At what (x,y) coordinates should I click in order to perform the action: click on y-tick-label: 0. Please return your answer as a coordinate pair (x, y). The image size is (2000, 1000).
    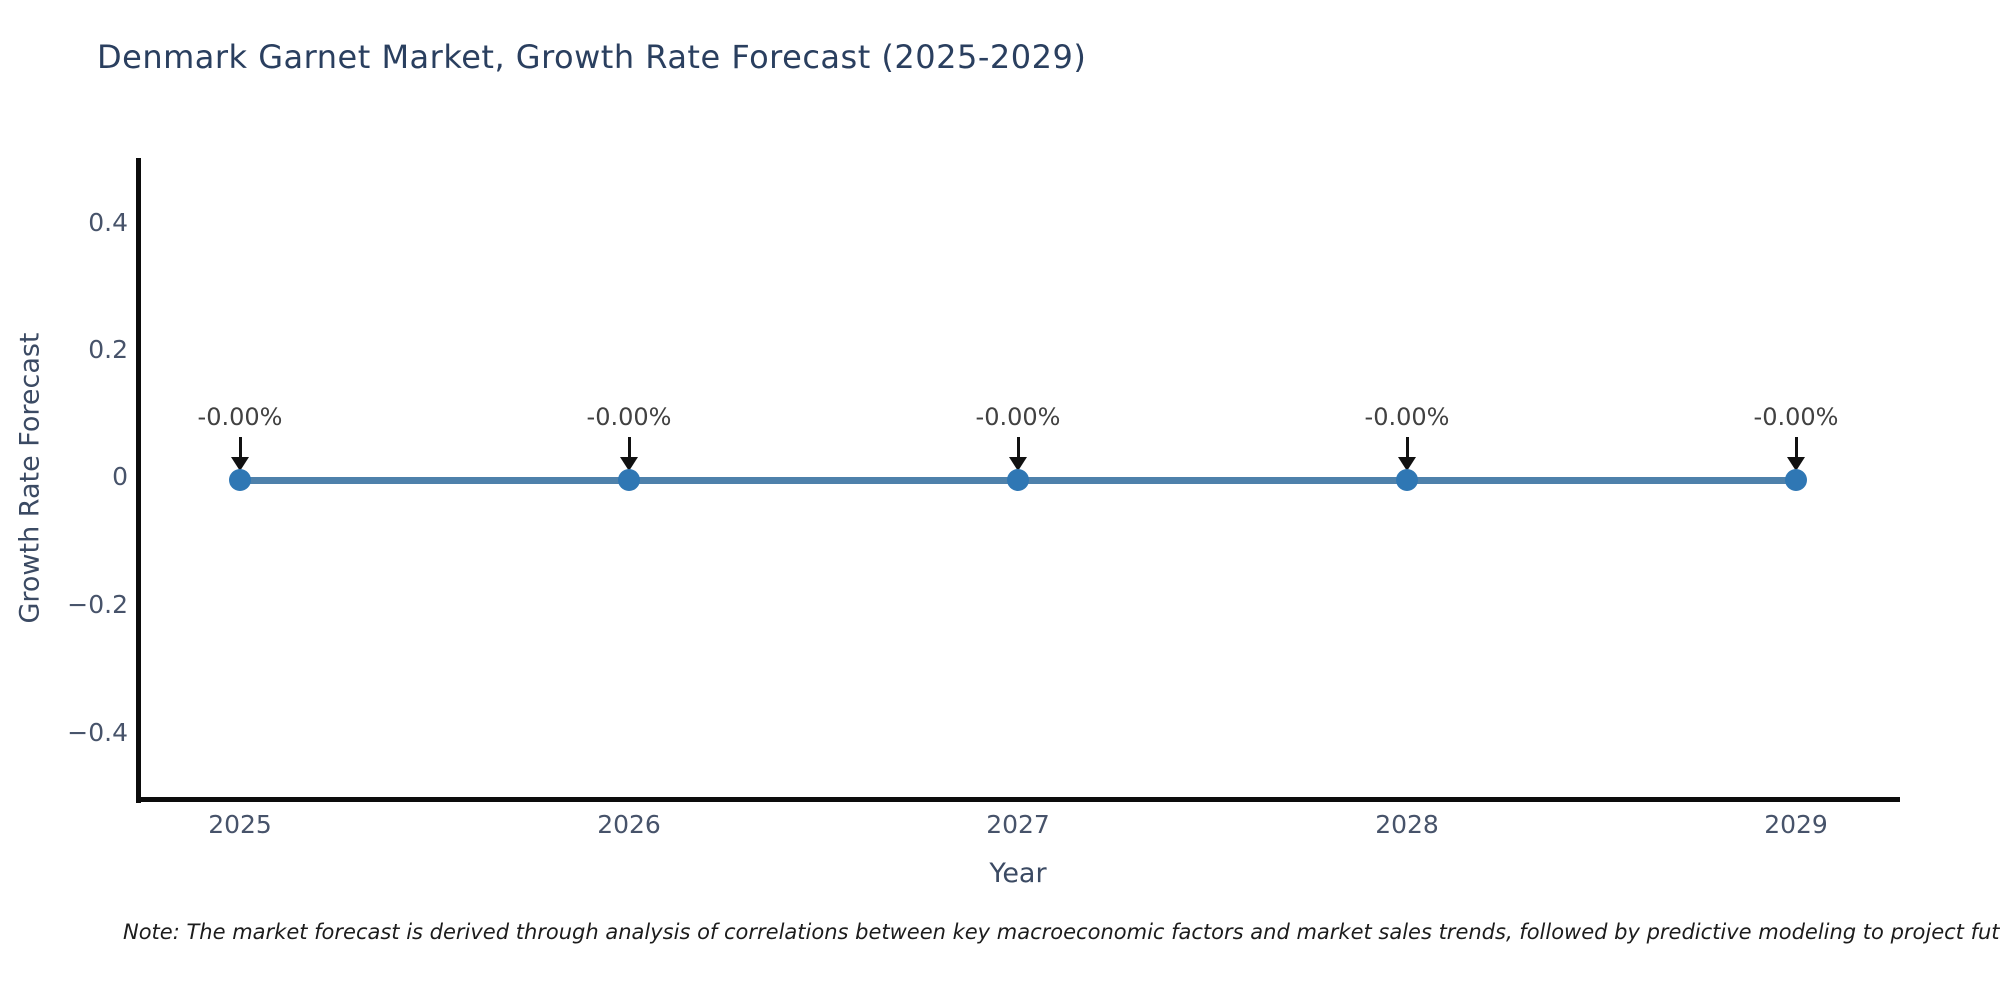
    Looking at the image, I should click on (120, 476).